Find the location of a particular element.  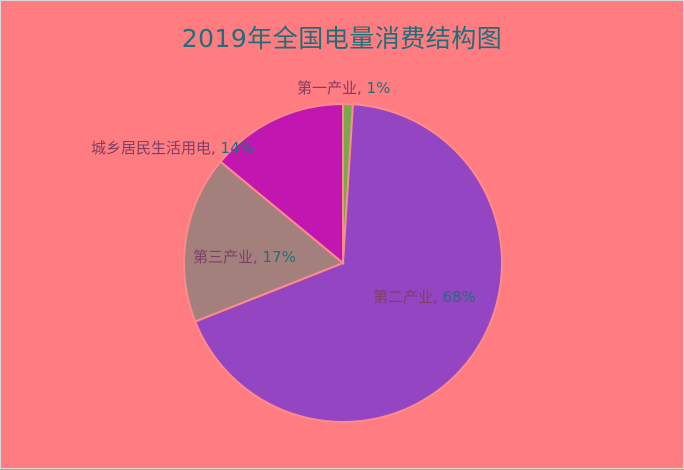

chart-title: 2019年全国电量消费结构图 is located at coordinates (342, 38).